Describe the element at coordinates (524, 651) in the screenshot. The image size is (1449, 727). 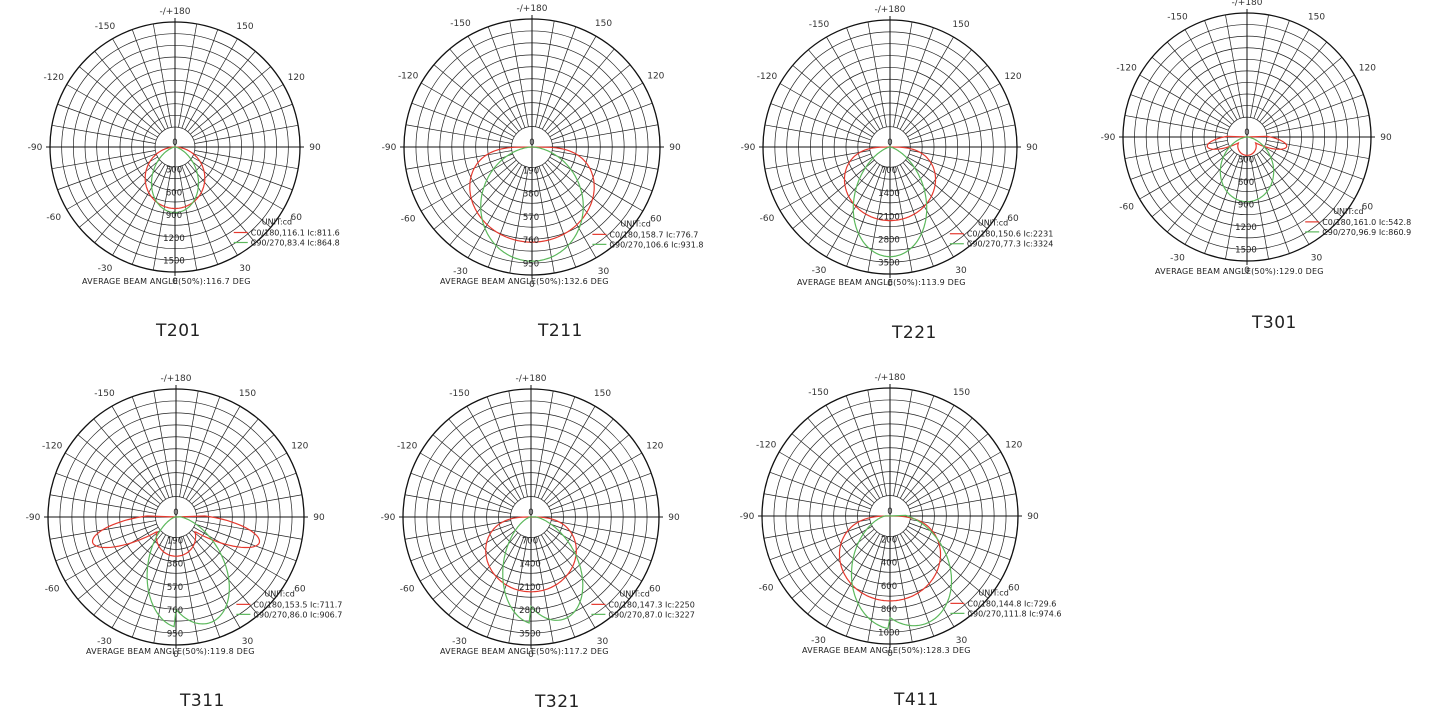
I see `beam-angle-label: AVERAGE BEAM ANGLE(50%):117.2 DEG` at that location.